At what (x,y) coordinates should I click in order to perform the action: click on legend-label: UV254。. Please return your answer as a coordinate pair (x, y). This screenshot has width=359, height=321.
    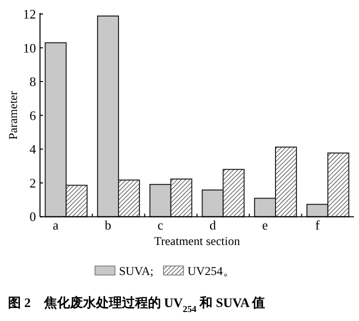
    Looking at the image, I should click on (211, 271).